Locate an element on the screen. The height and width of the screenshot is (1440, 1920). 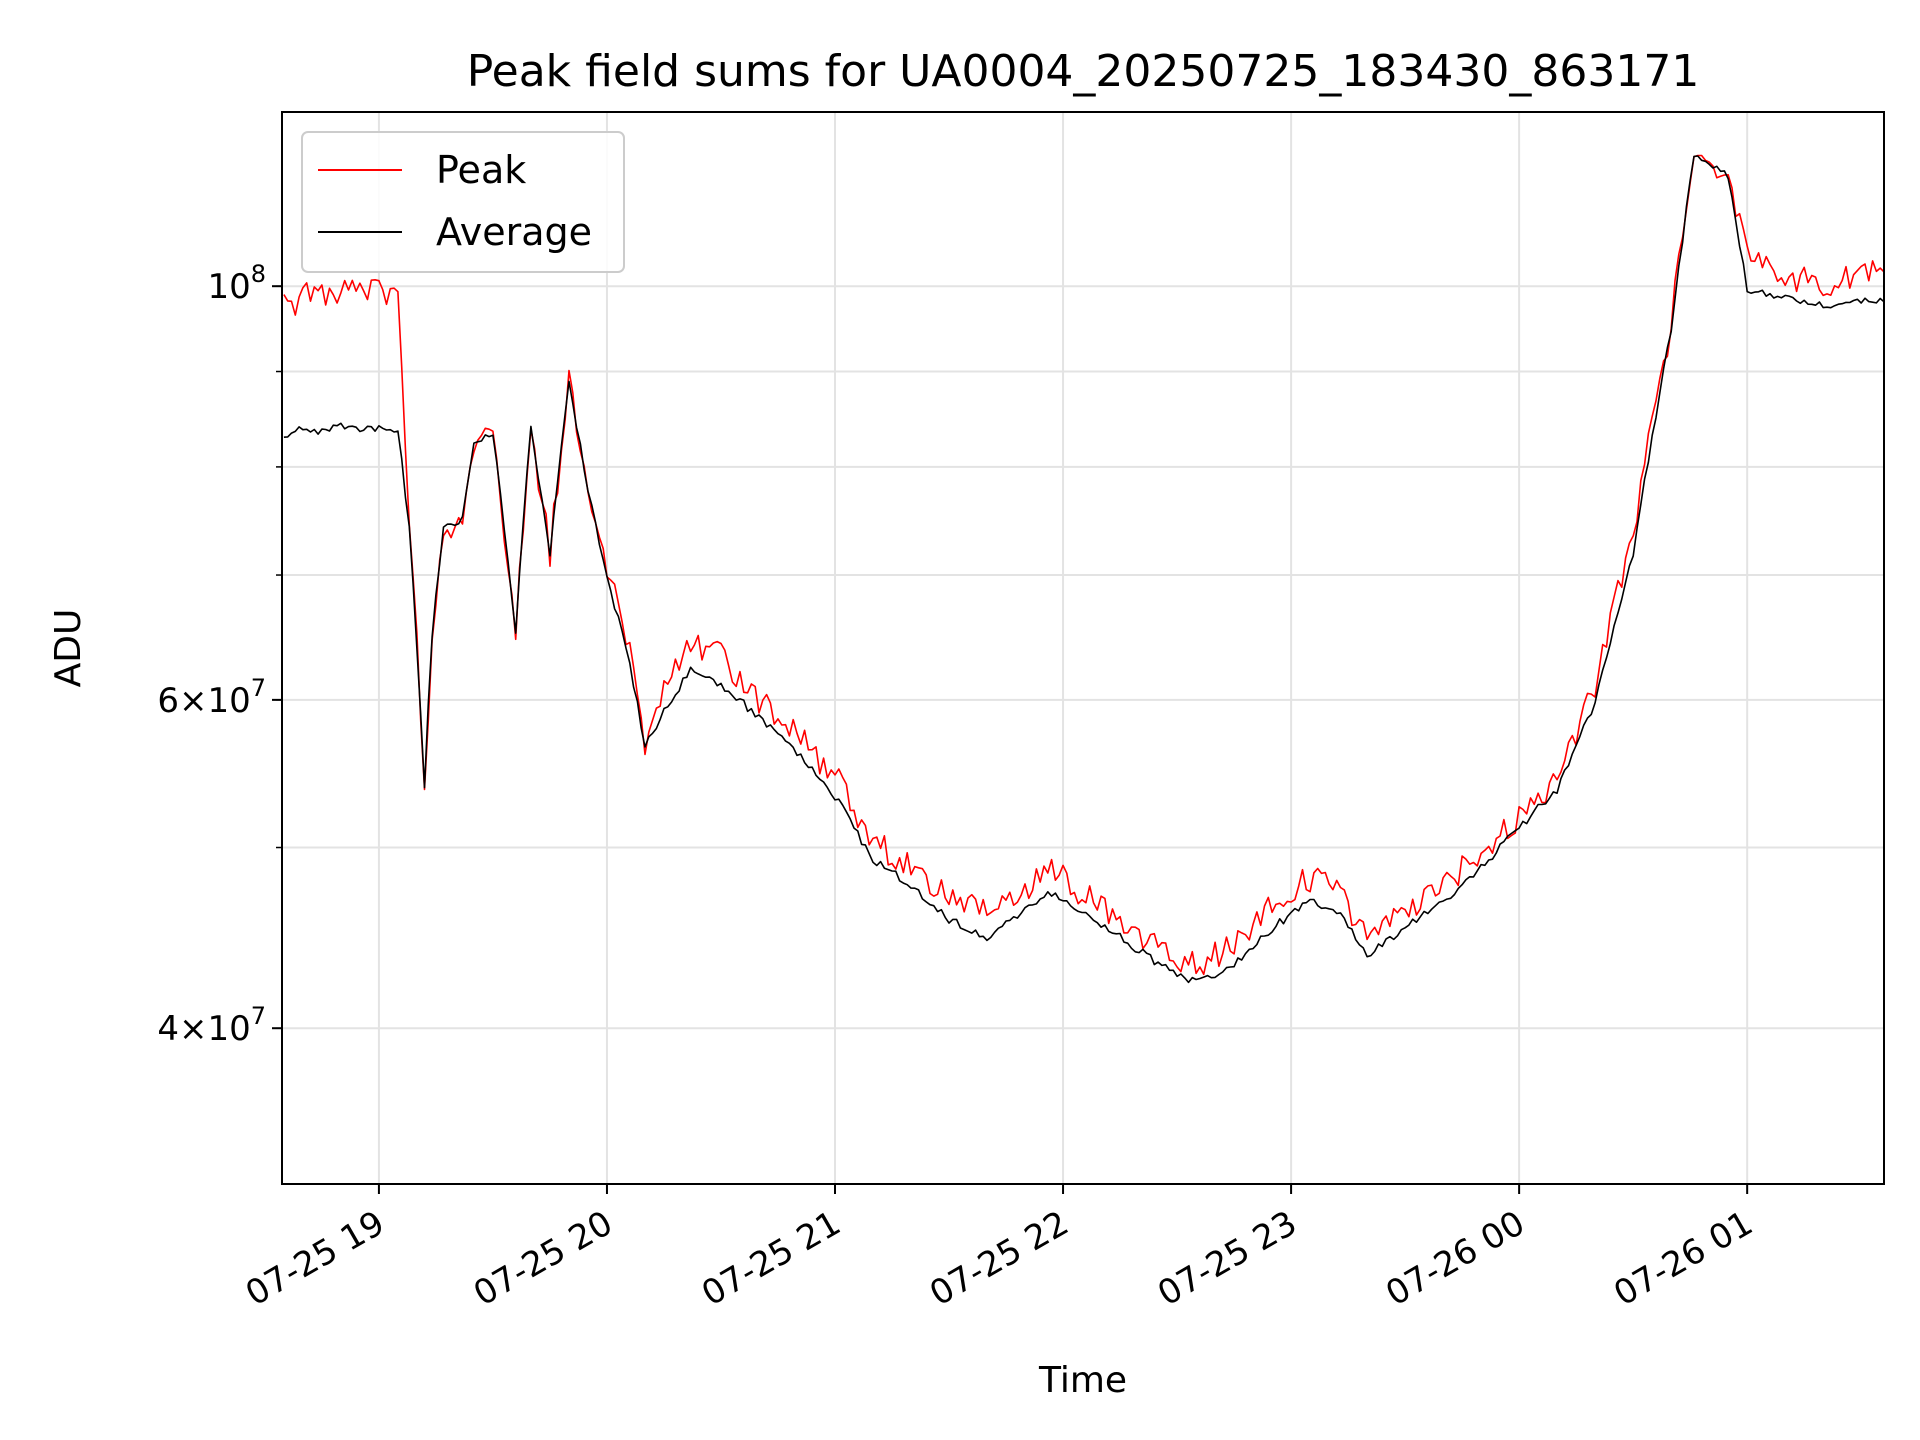
y-tick-label: 6×107 is located at coordinates (211, 697).